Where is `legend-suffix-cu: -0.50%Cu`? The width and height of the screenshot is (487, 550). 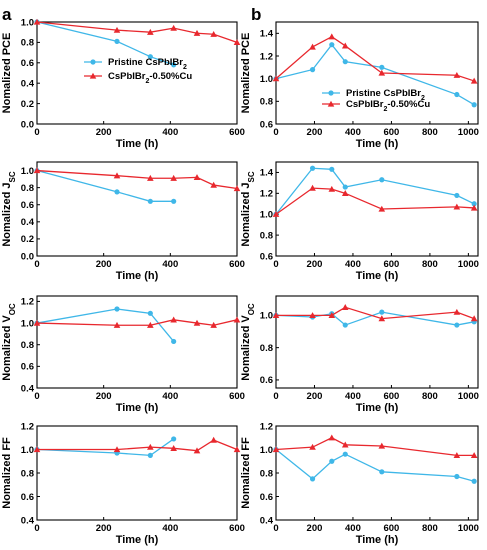 legend-suffix-cu: -0.50%Cu is located at coordinates (408, 104).